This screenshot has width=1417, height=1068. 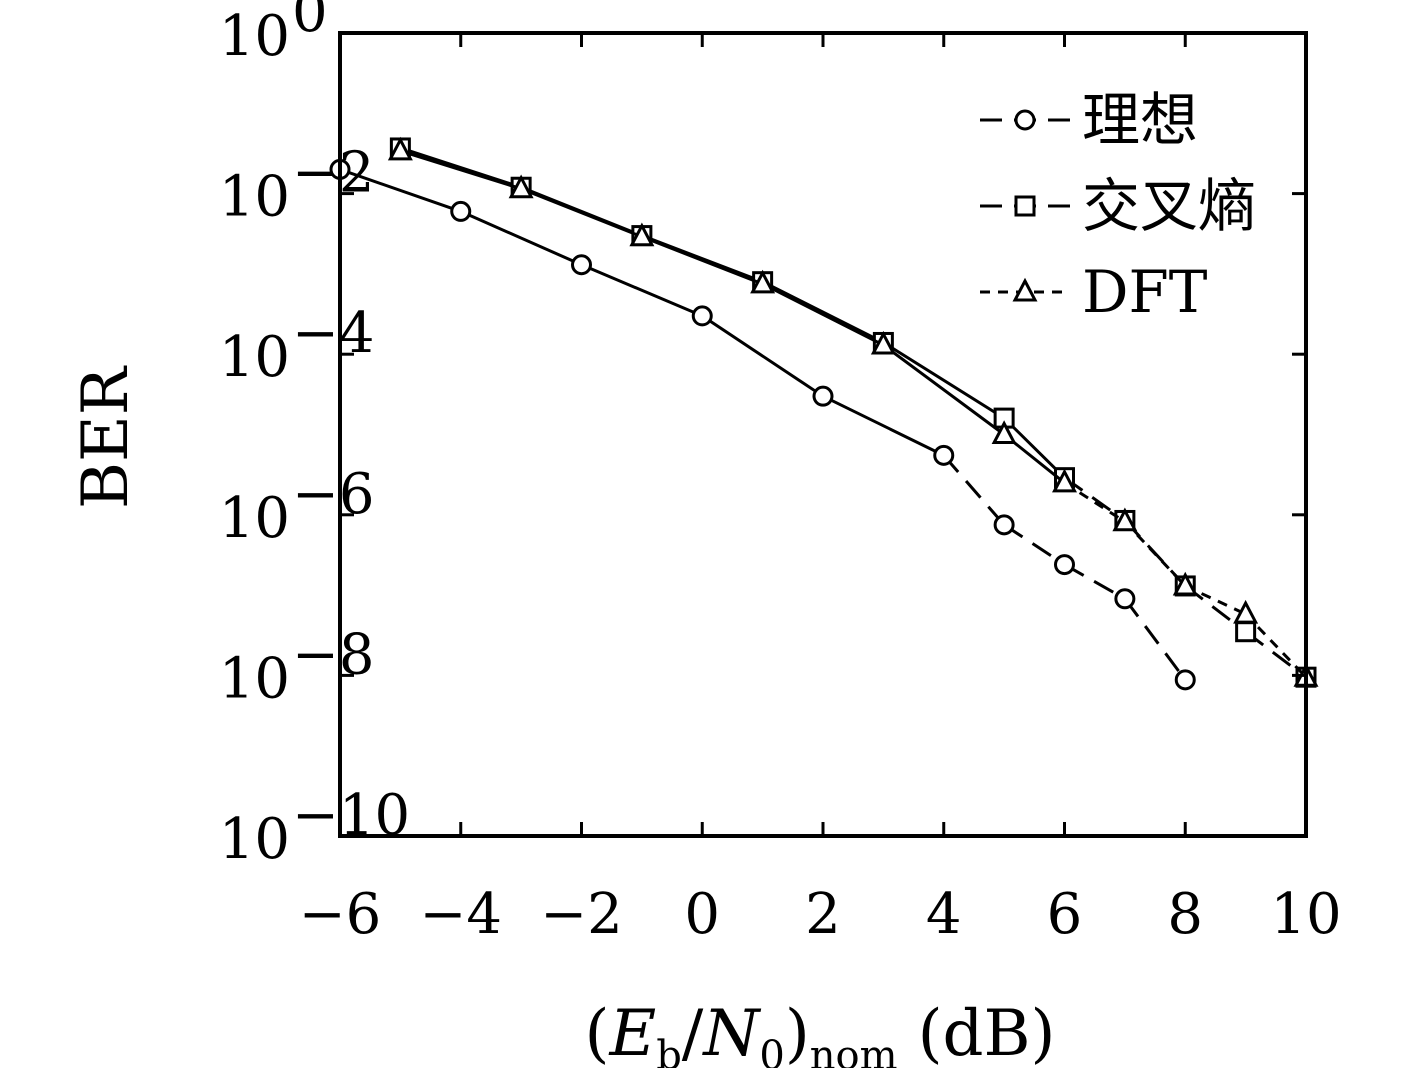 What do you see at coordinates (1246, 632) in the screenshot?
I see `data-point-square` at bounding box center [1246, 632].